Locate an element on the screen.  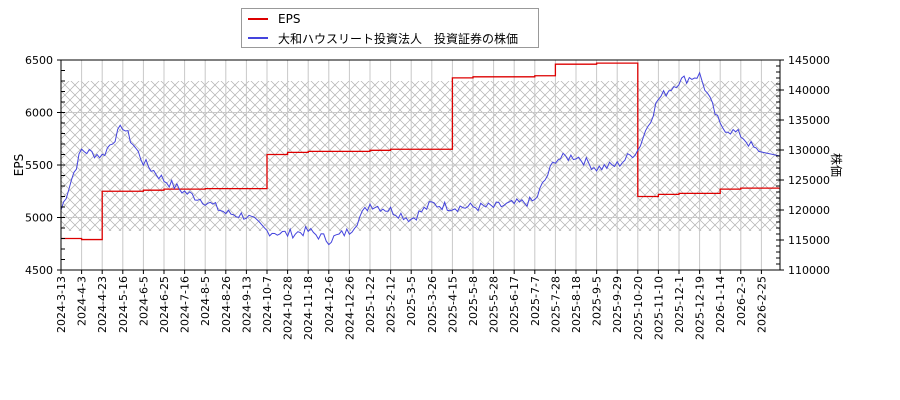
legend-label-eps: EPS is located at coordinates (289, 19).